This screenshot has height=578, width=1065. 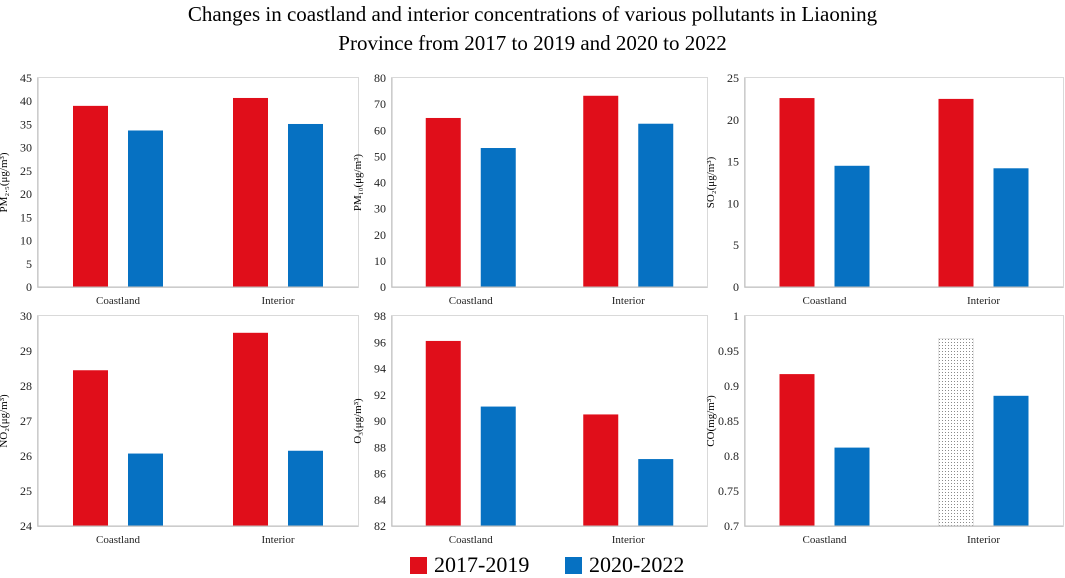 I want to click on y-tick-label: 29, so click(x=26, y=351).